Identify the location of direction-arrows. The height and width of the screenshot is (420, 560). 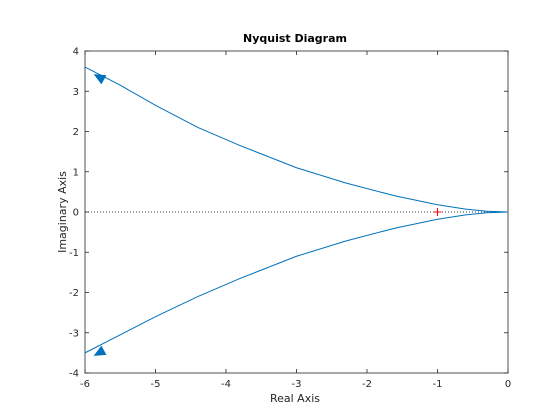
(100, 215).